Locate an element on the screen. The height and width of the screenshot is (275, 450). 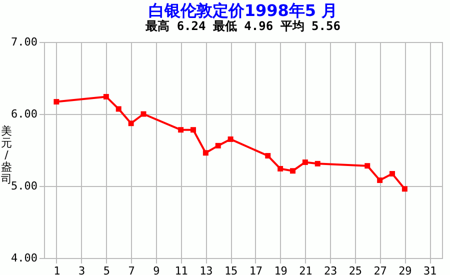
x-tick-label: 3 is located at coordinates (82, 269).